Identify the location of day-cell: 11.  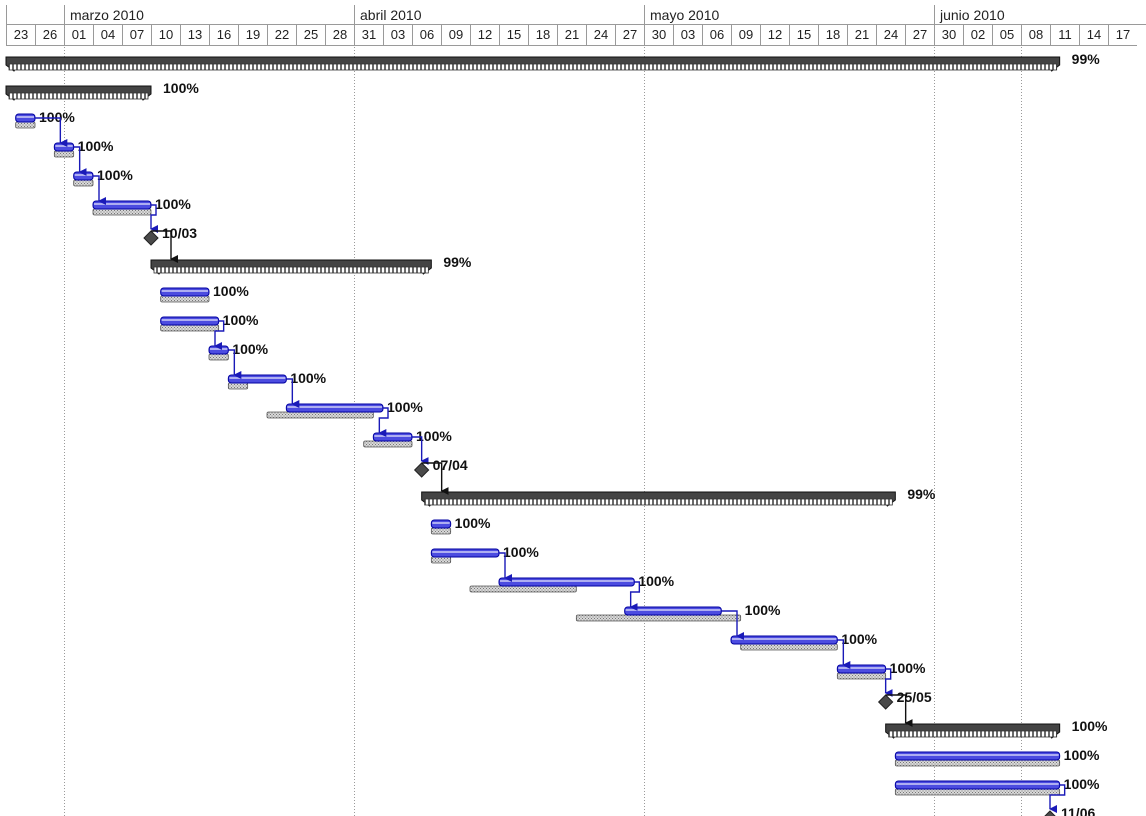
(1064, 35).